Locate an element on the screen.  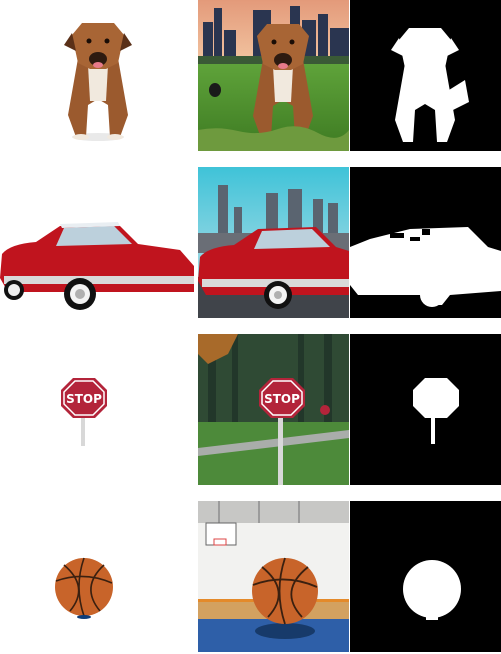
car-mask is located at coordinates (425, 242).